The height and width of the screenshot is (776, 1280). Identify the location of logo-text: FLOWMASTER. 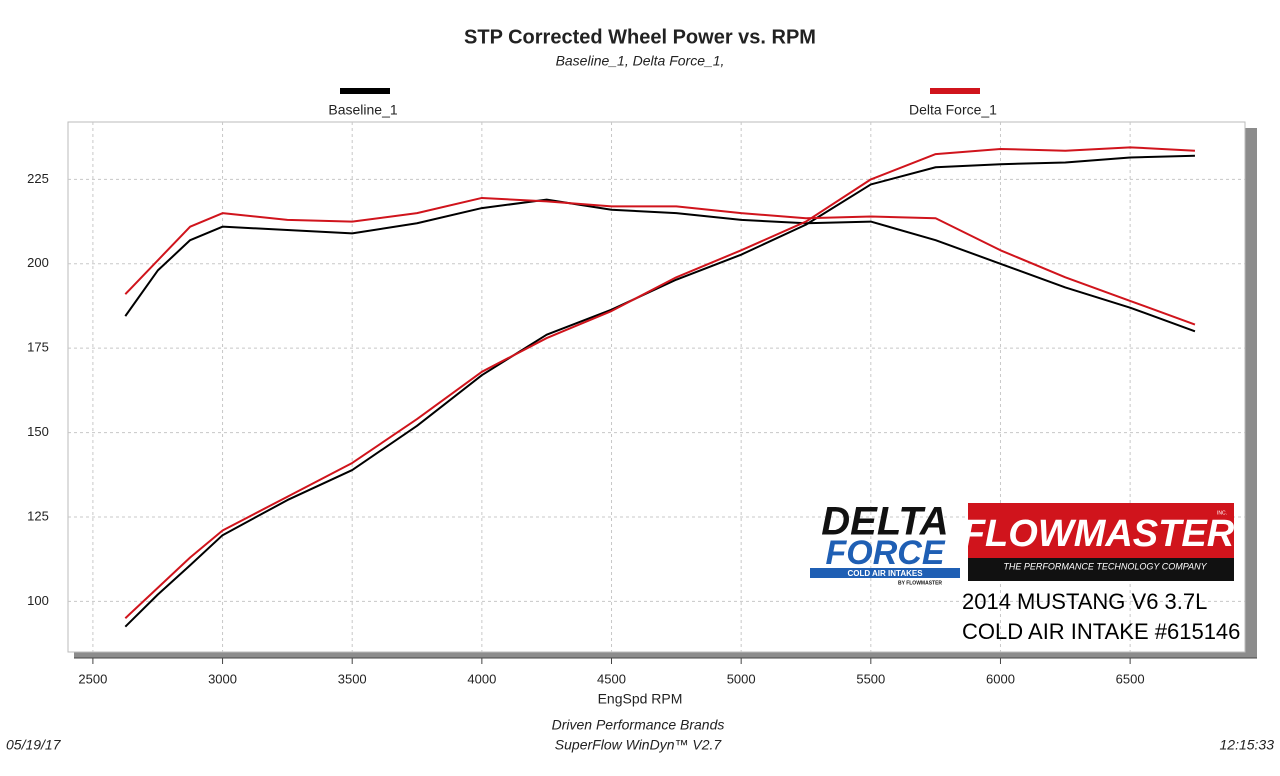
(1098, 534).